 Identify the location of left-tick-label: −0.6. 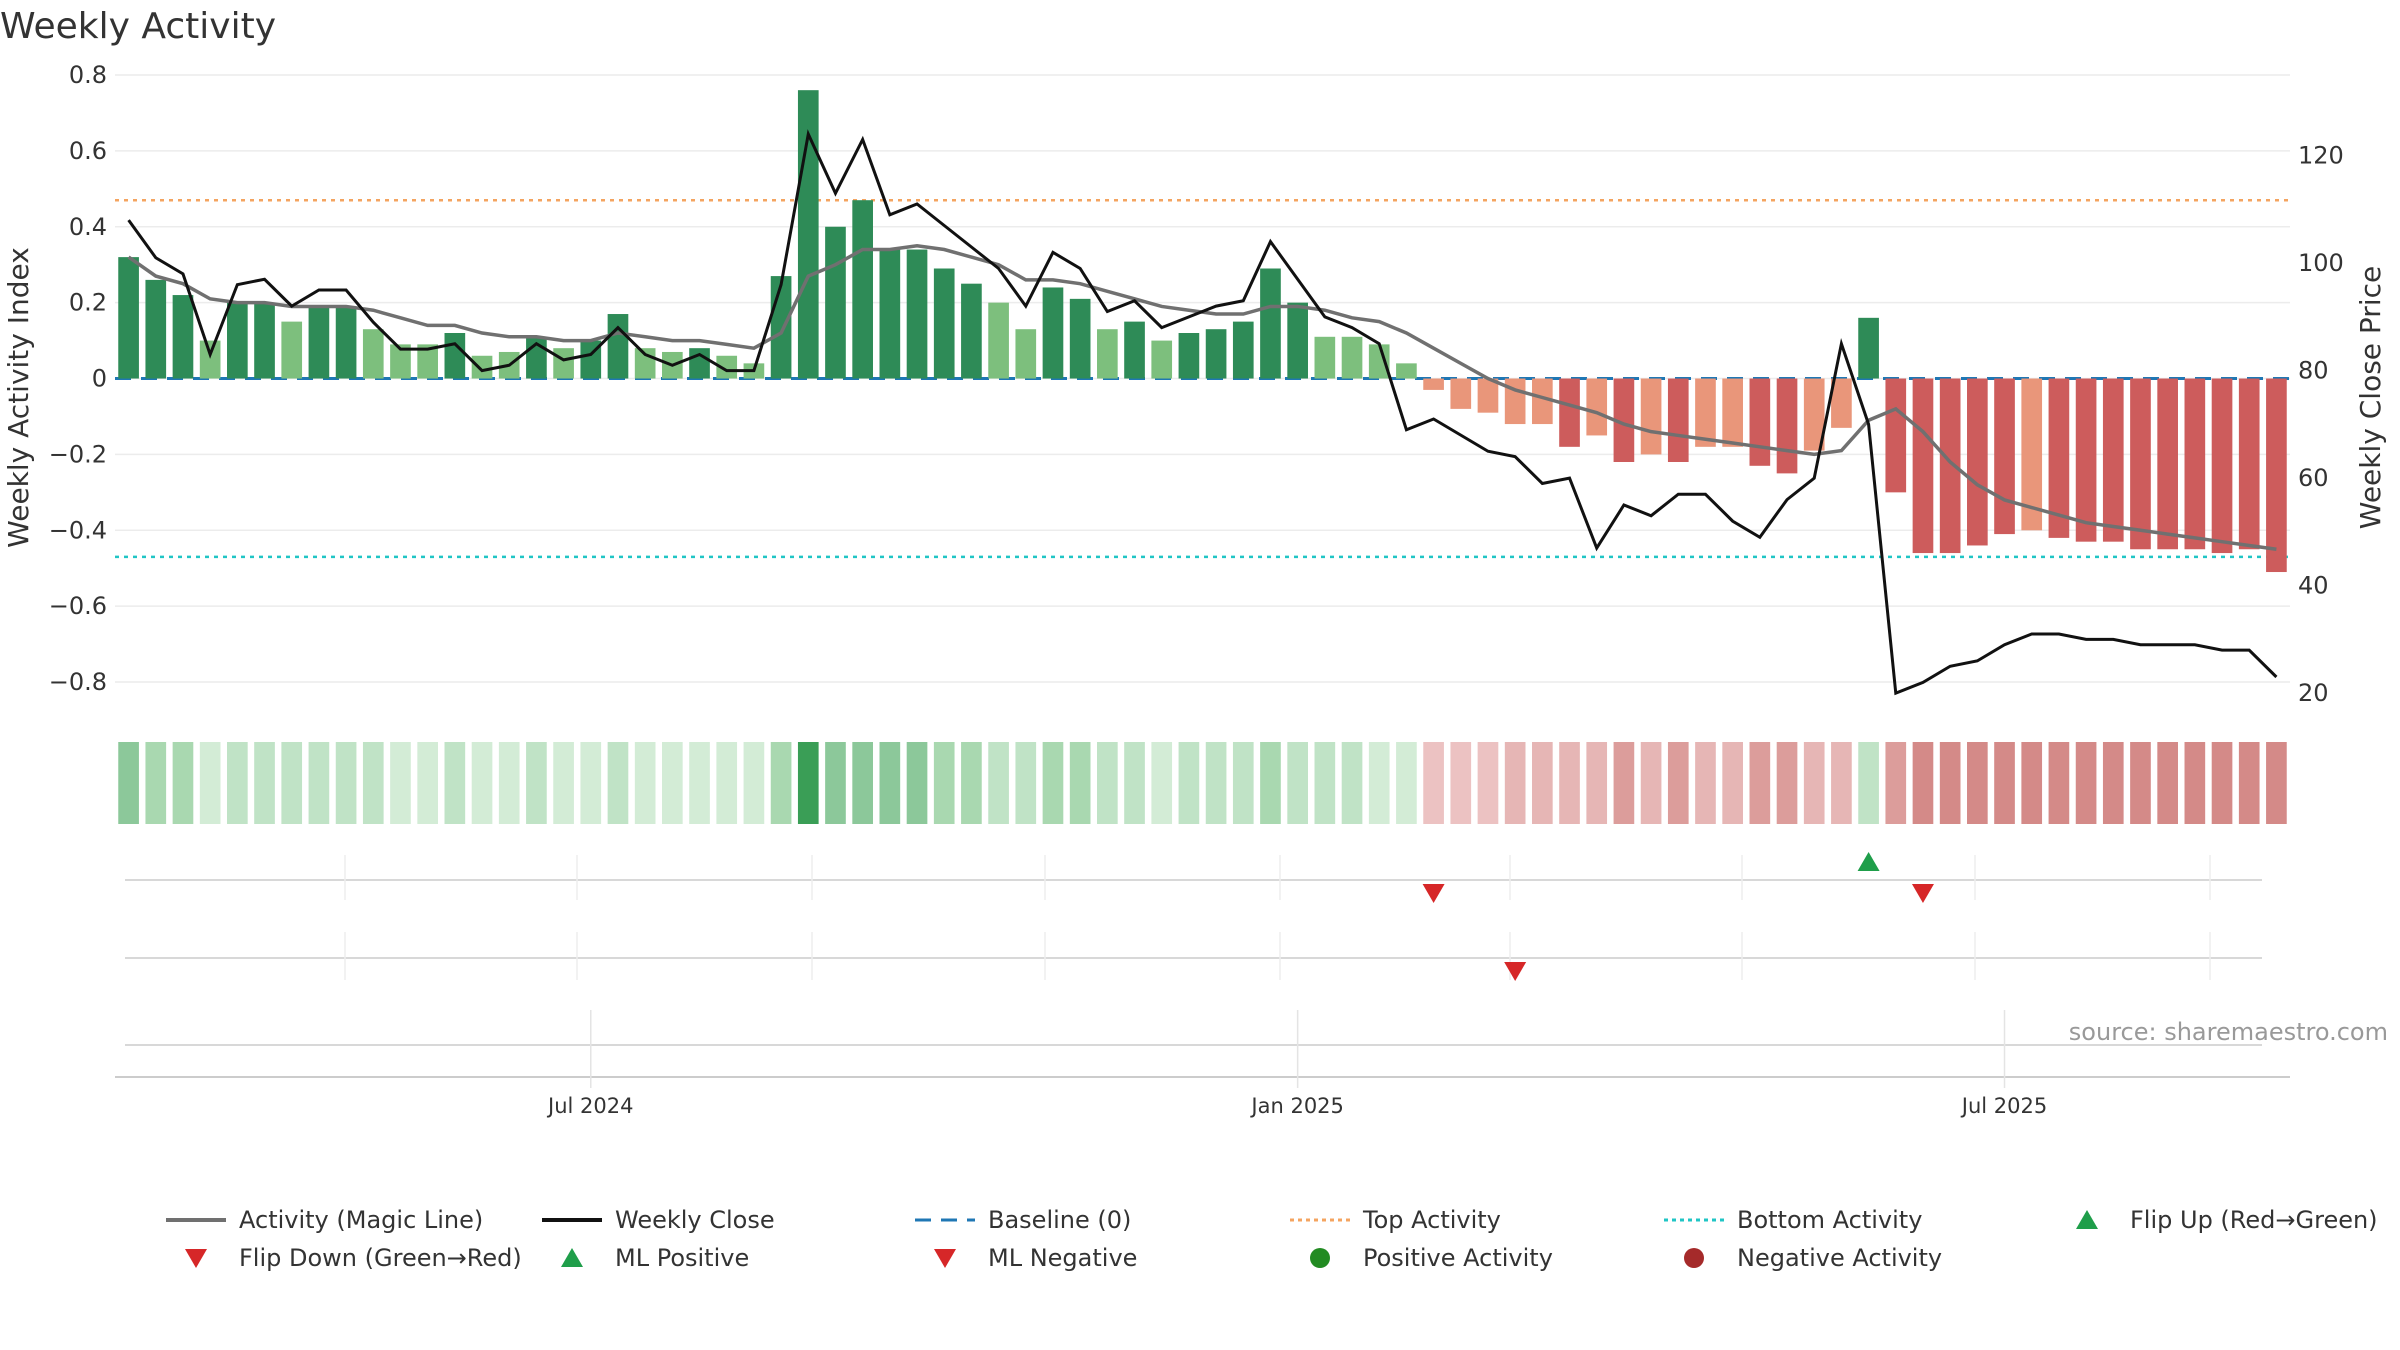
(78, 606).